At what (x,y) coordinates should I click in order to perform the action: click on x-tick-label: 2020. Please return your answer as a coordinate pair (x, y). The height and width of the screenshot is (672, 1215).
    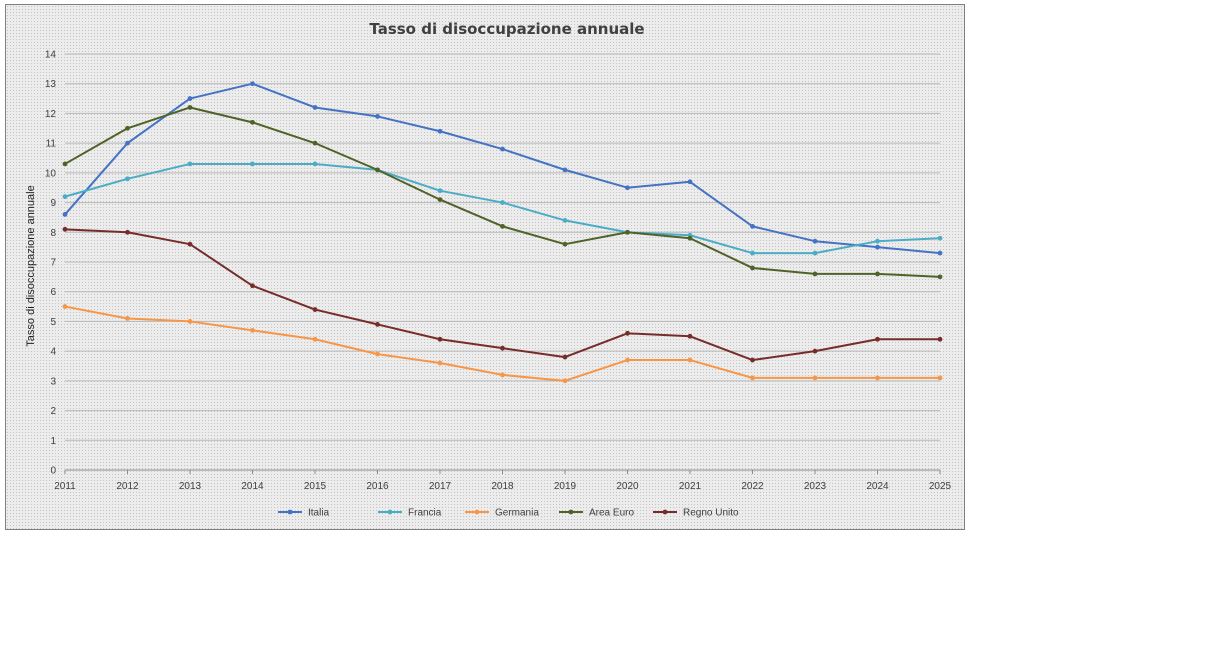
    Looking at the image, I should click on (627, 486).